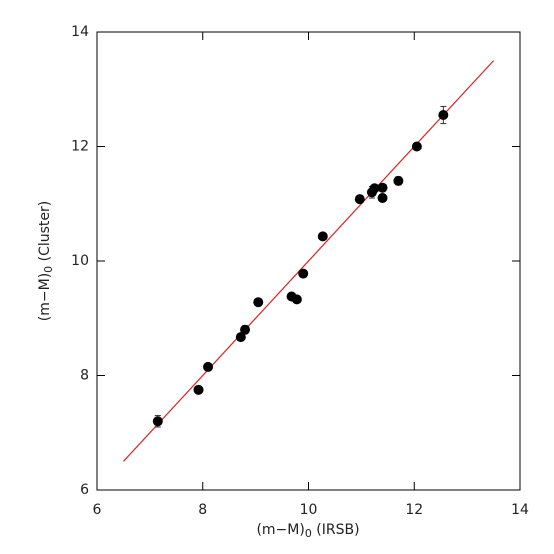 The height and width of the screenshot is (554, 554). What do you see at coordinates (80, 32) in the screenshot?
I see `y-tick-label: 14` at bounding box center [80, 32].